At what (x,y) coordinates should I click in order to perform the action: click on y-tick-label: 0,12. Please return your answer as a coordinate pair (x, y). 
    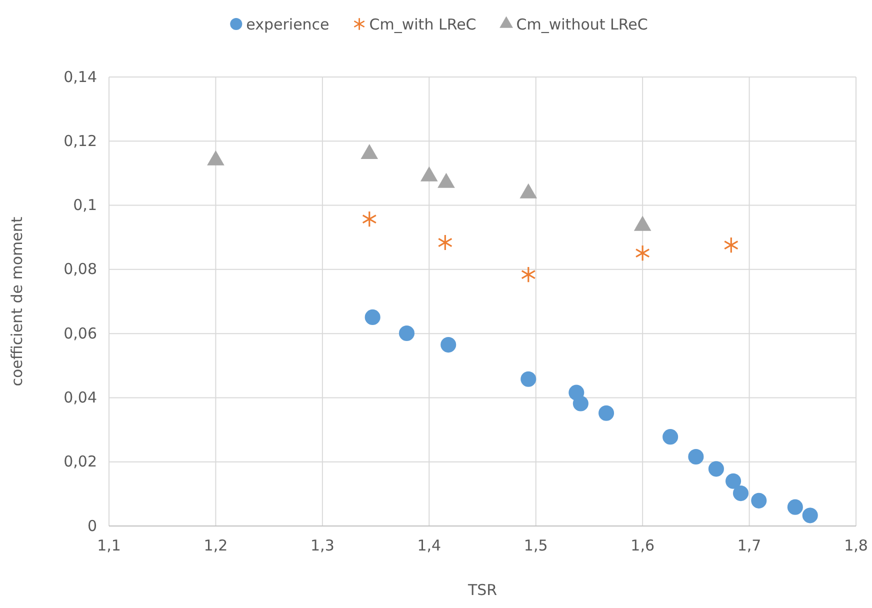
    Looking at the image, I should click on (80, 141).